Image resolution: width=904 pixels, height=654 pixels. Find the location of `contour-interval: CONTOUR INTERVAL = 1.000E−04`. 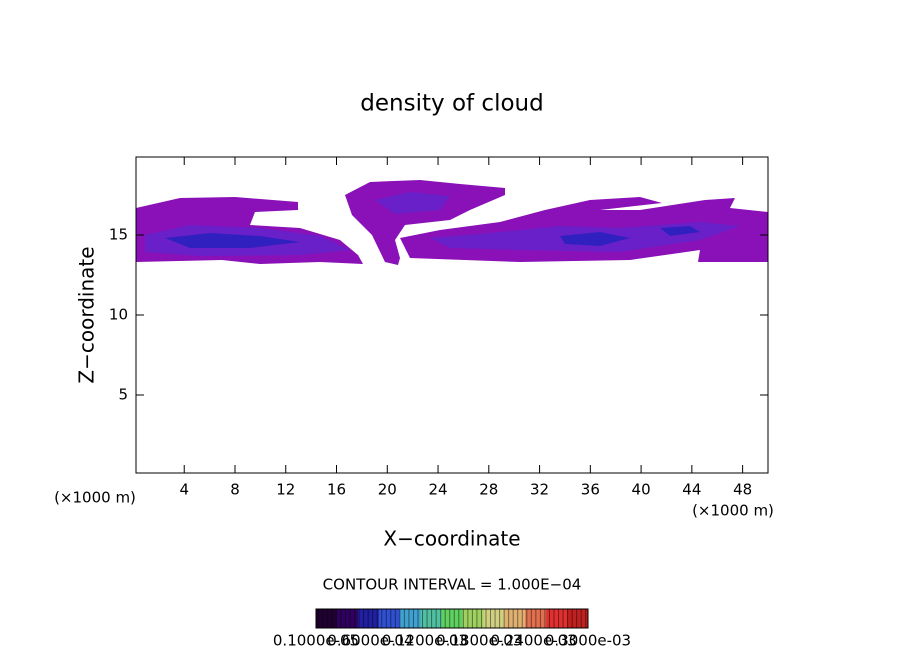

contour-interval: CONTOUR INTERVAL = 1.000E−04 is located at coordinates (452, 585).